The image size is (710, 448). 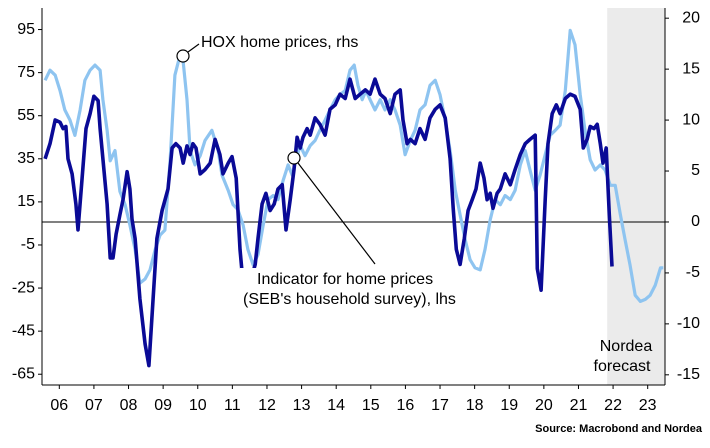 What do you see at coordinates (440, 405) in the screenshot?
I see `x-tick-label: 17` at bounding box center [440, 405].